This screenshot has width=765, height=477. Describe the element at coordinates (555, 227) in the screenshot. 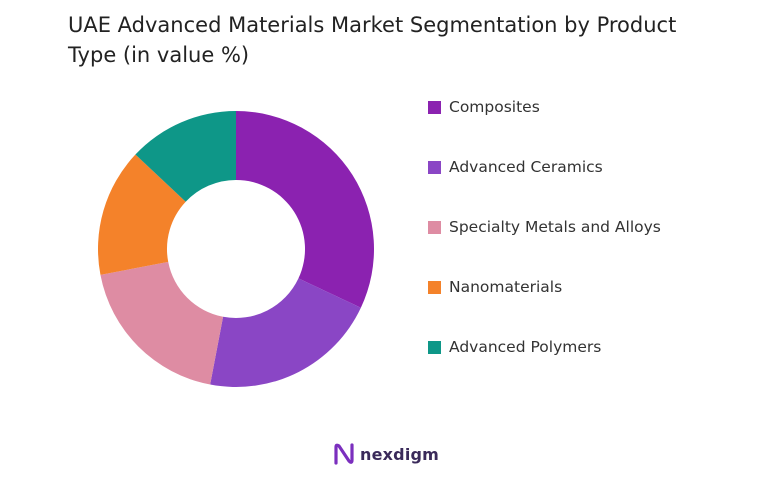

I see `legend-label: Specialty Metals and Alloys` at that location.